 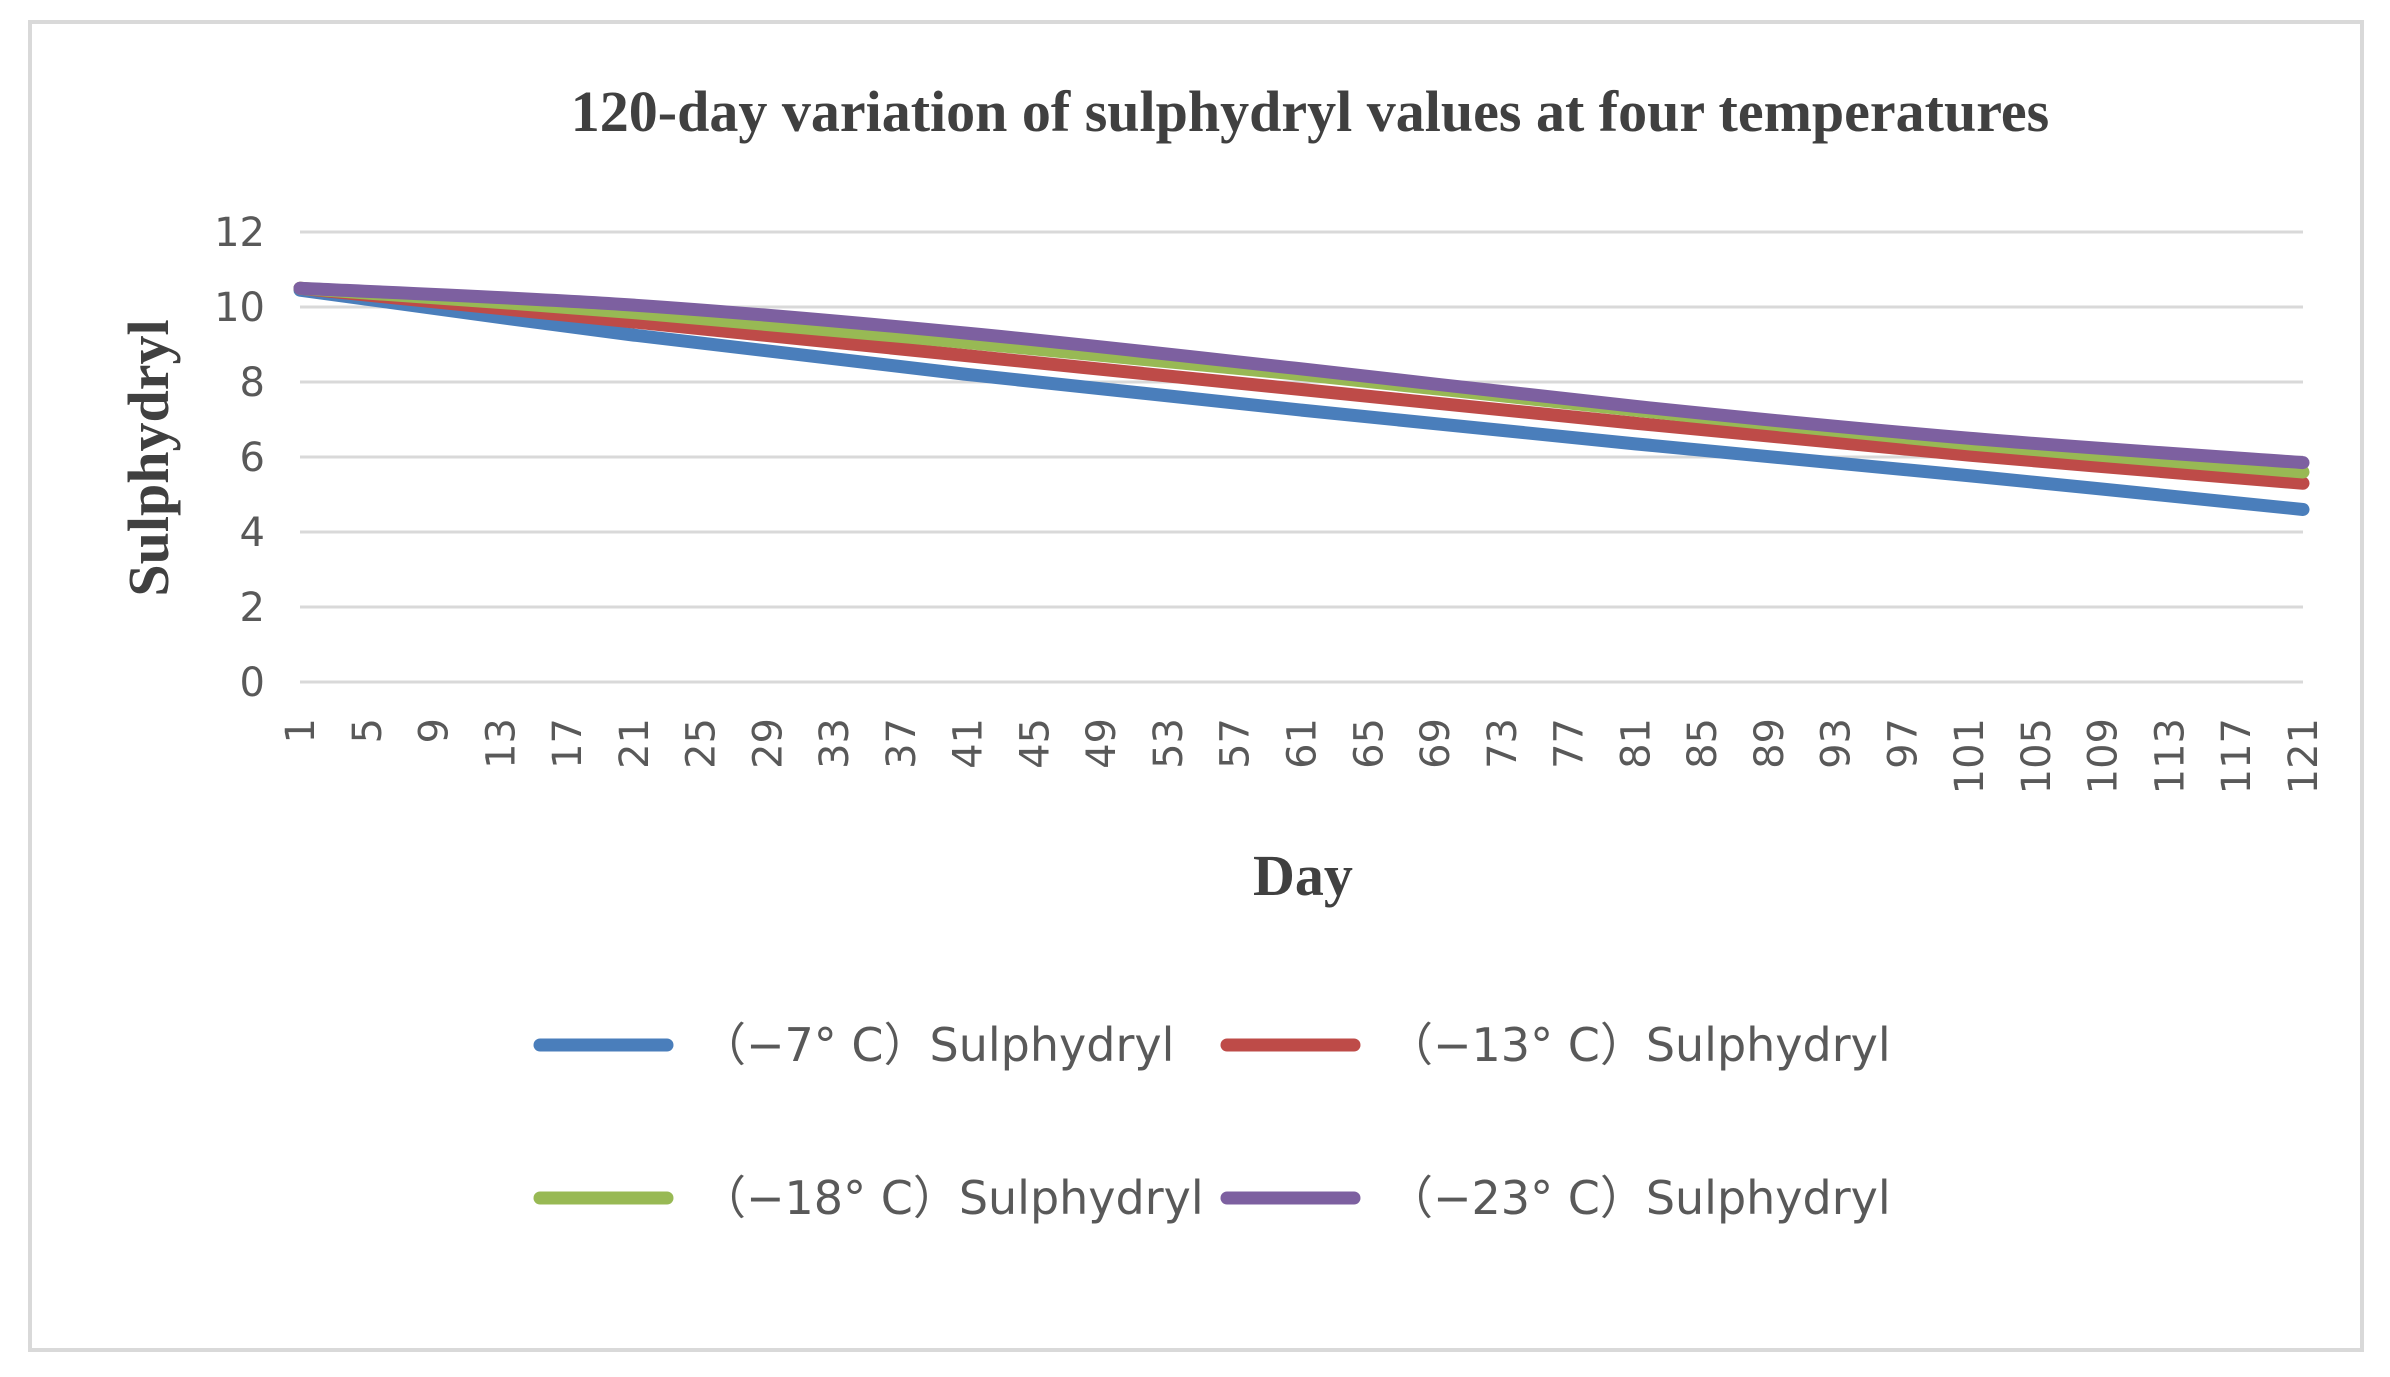 I want to click on legend-item-4: （−23° C）Sulphydryl, so click(x=1555, y=1198).